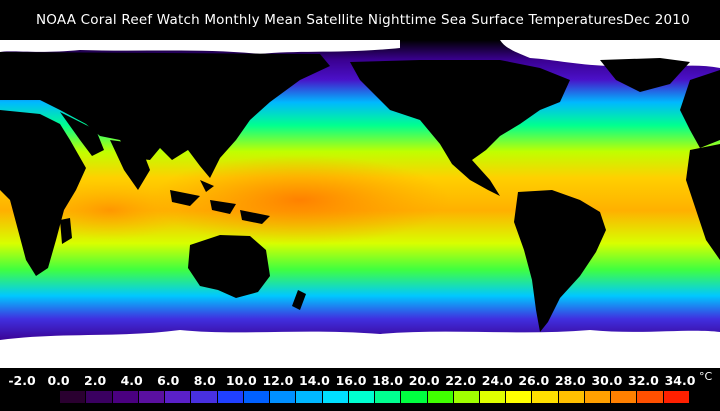 The width and height of the screenshot is (720, 411). Describe the element at coordinates (703, 202) in the screenshot. I see `land-africa-west-edge` at that location.